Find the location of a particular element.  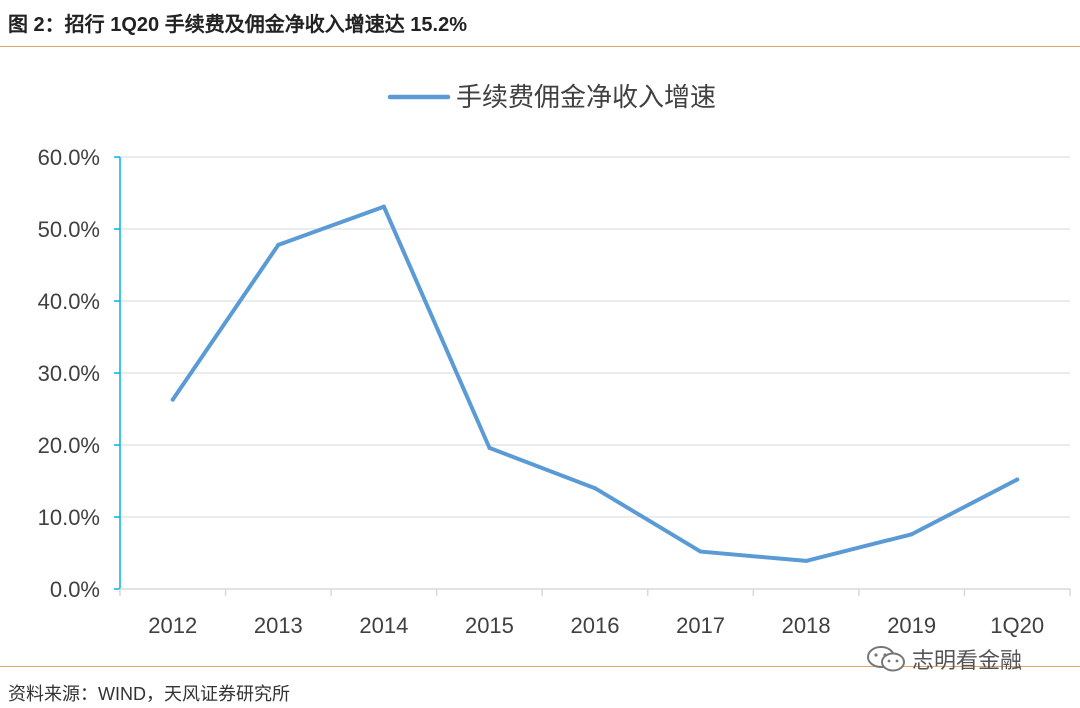

x-tick-label: 2012 is located at coordinates (172, 625).